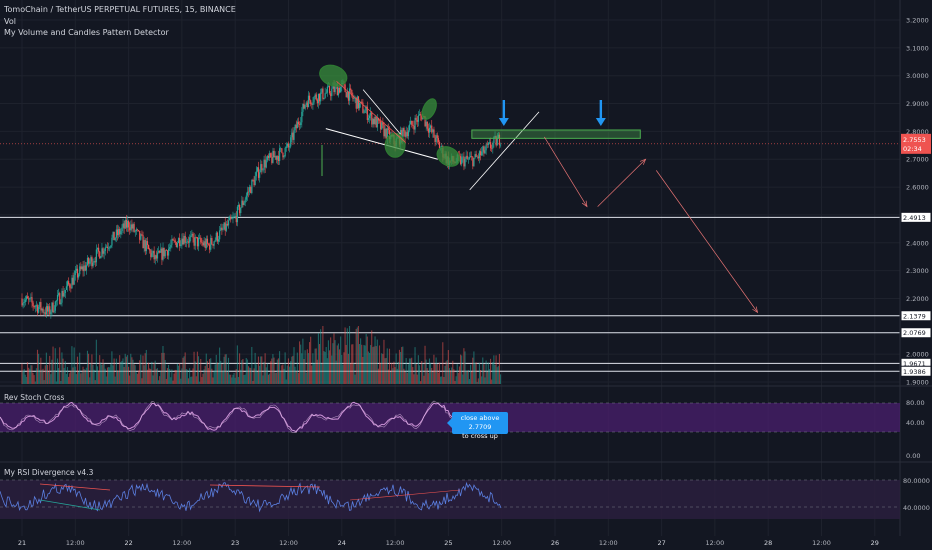 This screenshot has width=932, height=550. What do you see at coordinates (448, 543) in the screenshot?
I see `time-tick-label: 25` at bounding box center [448, 543].